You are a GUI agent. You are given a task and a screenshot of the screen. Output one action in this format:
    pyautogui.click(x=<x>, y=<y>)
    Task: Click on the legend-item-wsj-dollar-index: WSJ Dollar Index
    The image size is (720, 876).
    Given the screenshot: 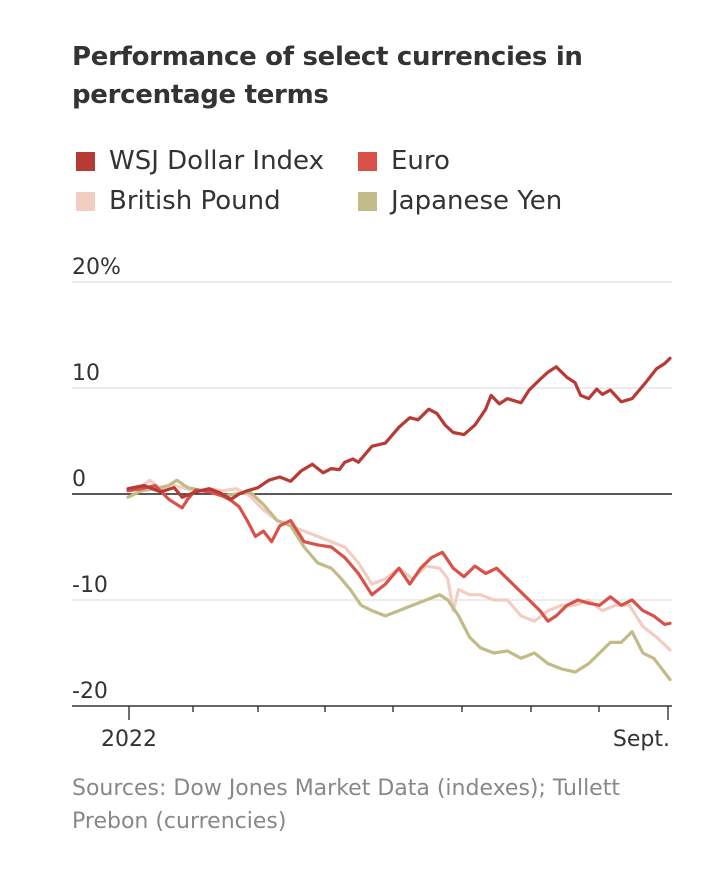 What is the action you would take?
    pyautogui.click(x=200, y=161)
    